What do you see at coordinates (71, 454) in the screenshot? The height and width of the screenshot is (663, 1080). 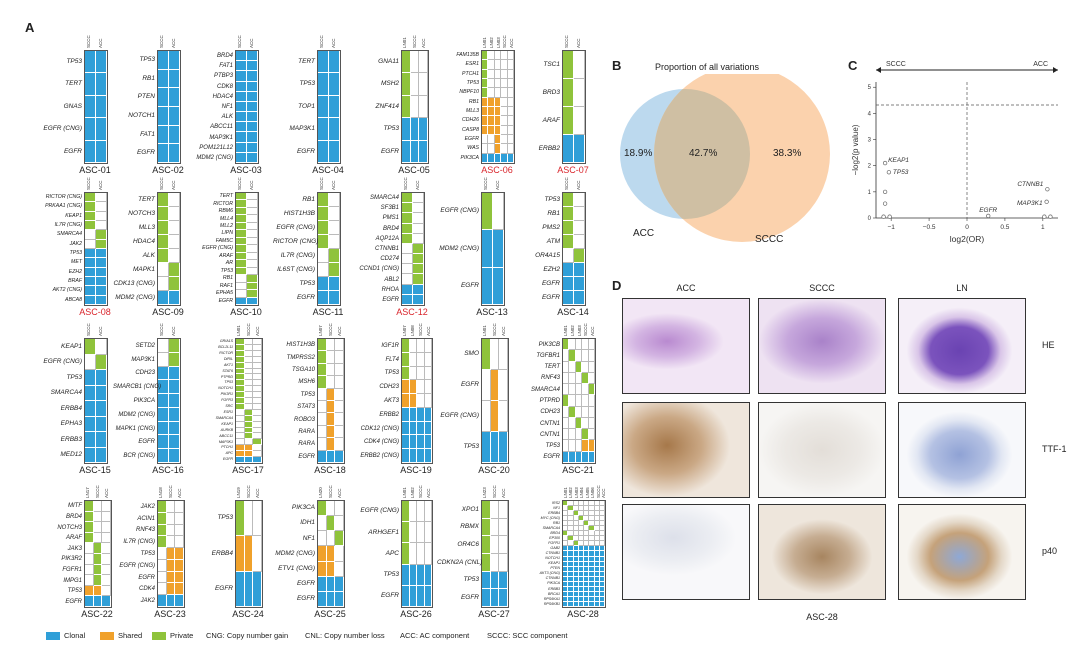 I see `gene-label: MED12` at bounding box center [71, 454].